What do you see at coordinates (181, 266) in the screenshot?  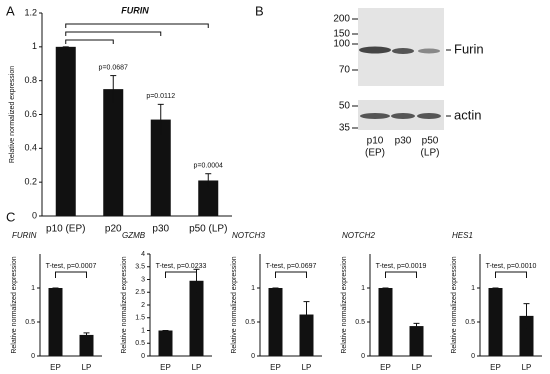 I see `test-label: T-test, p=0.0233` at bounding box center [181, 266].